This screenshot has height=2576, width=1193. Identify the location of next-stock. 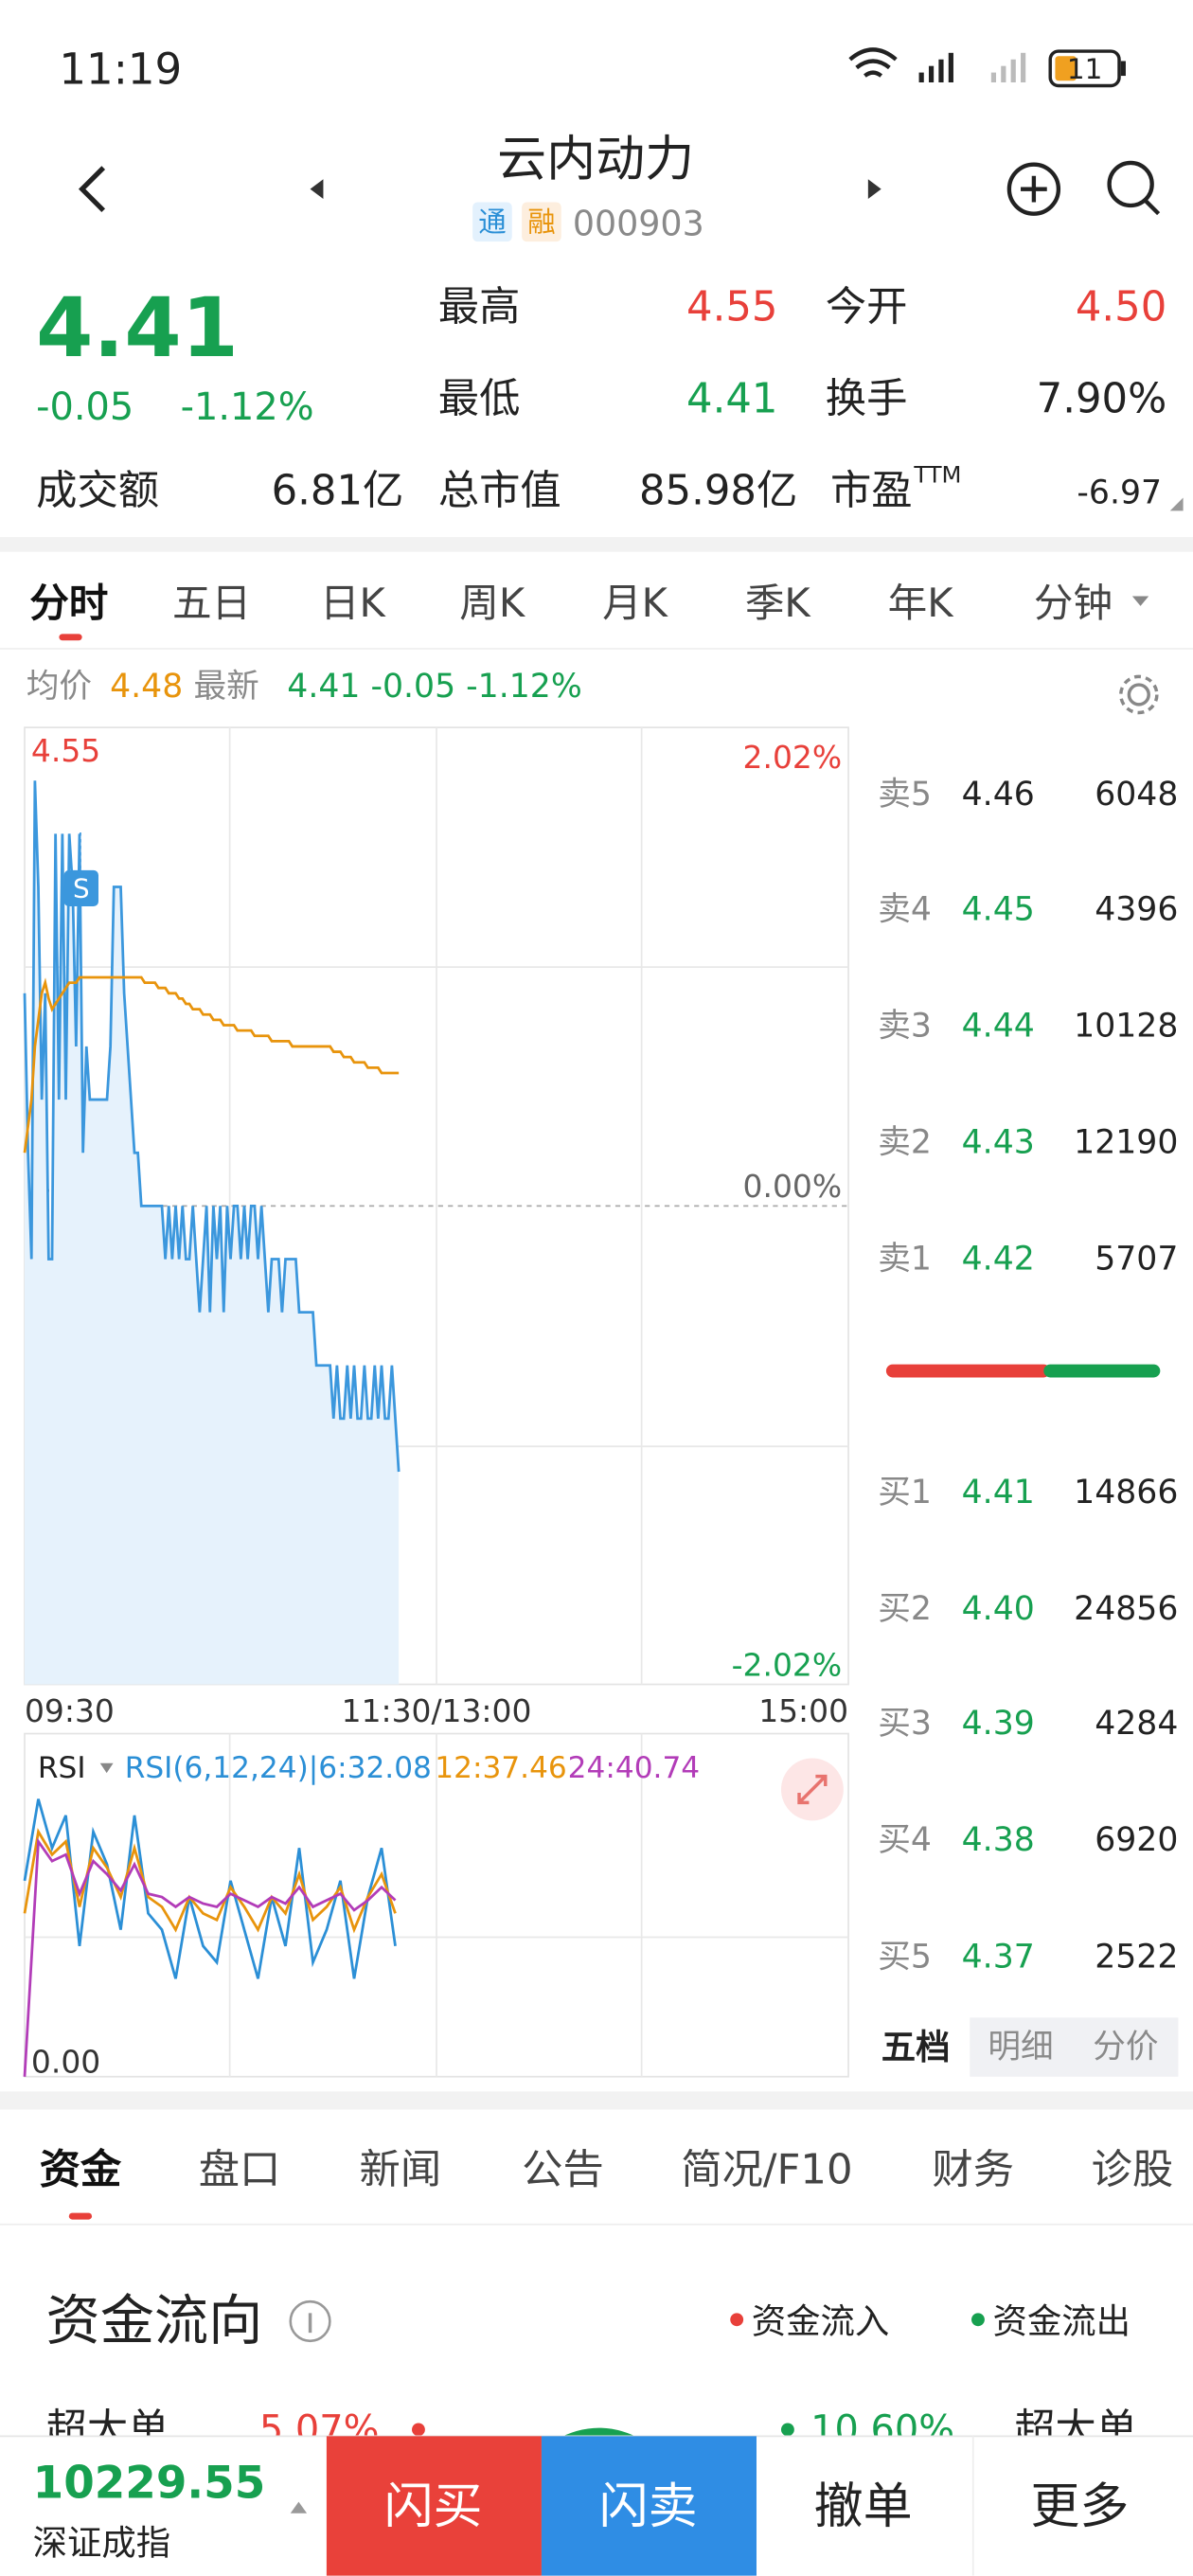
(874, 189).